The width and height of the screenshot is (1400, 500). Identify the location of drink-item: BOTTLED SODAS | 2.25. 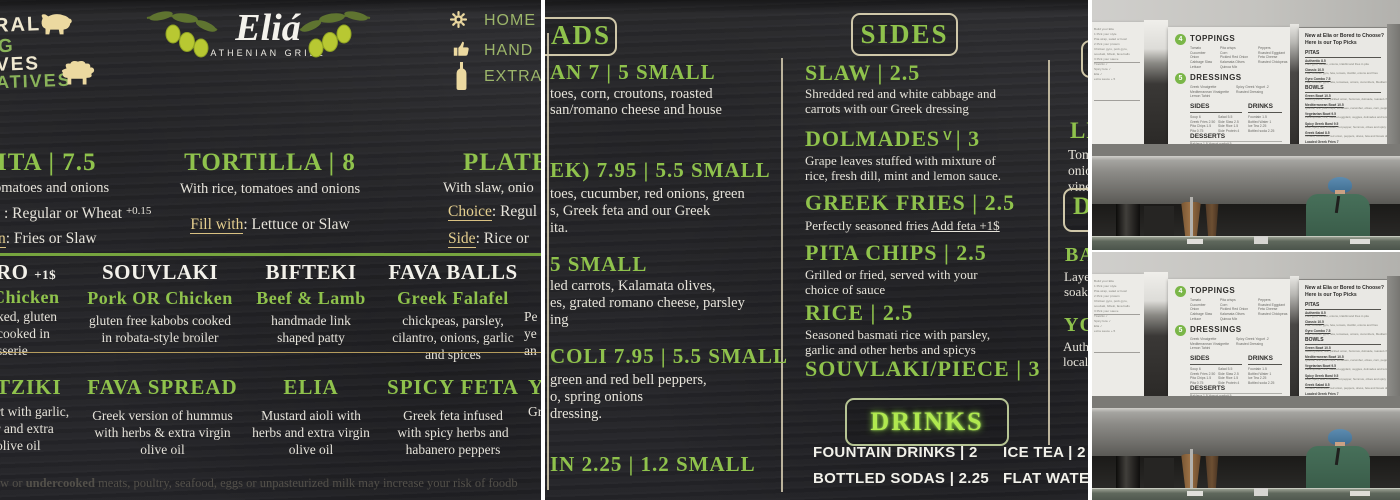
(901, 478).